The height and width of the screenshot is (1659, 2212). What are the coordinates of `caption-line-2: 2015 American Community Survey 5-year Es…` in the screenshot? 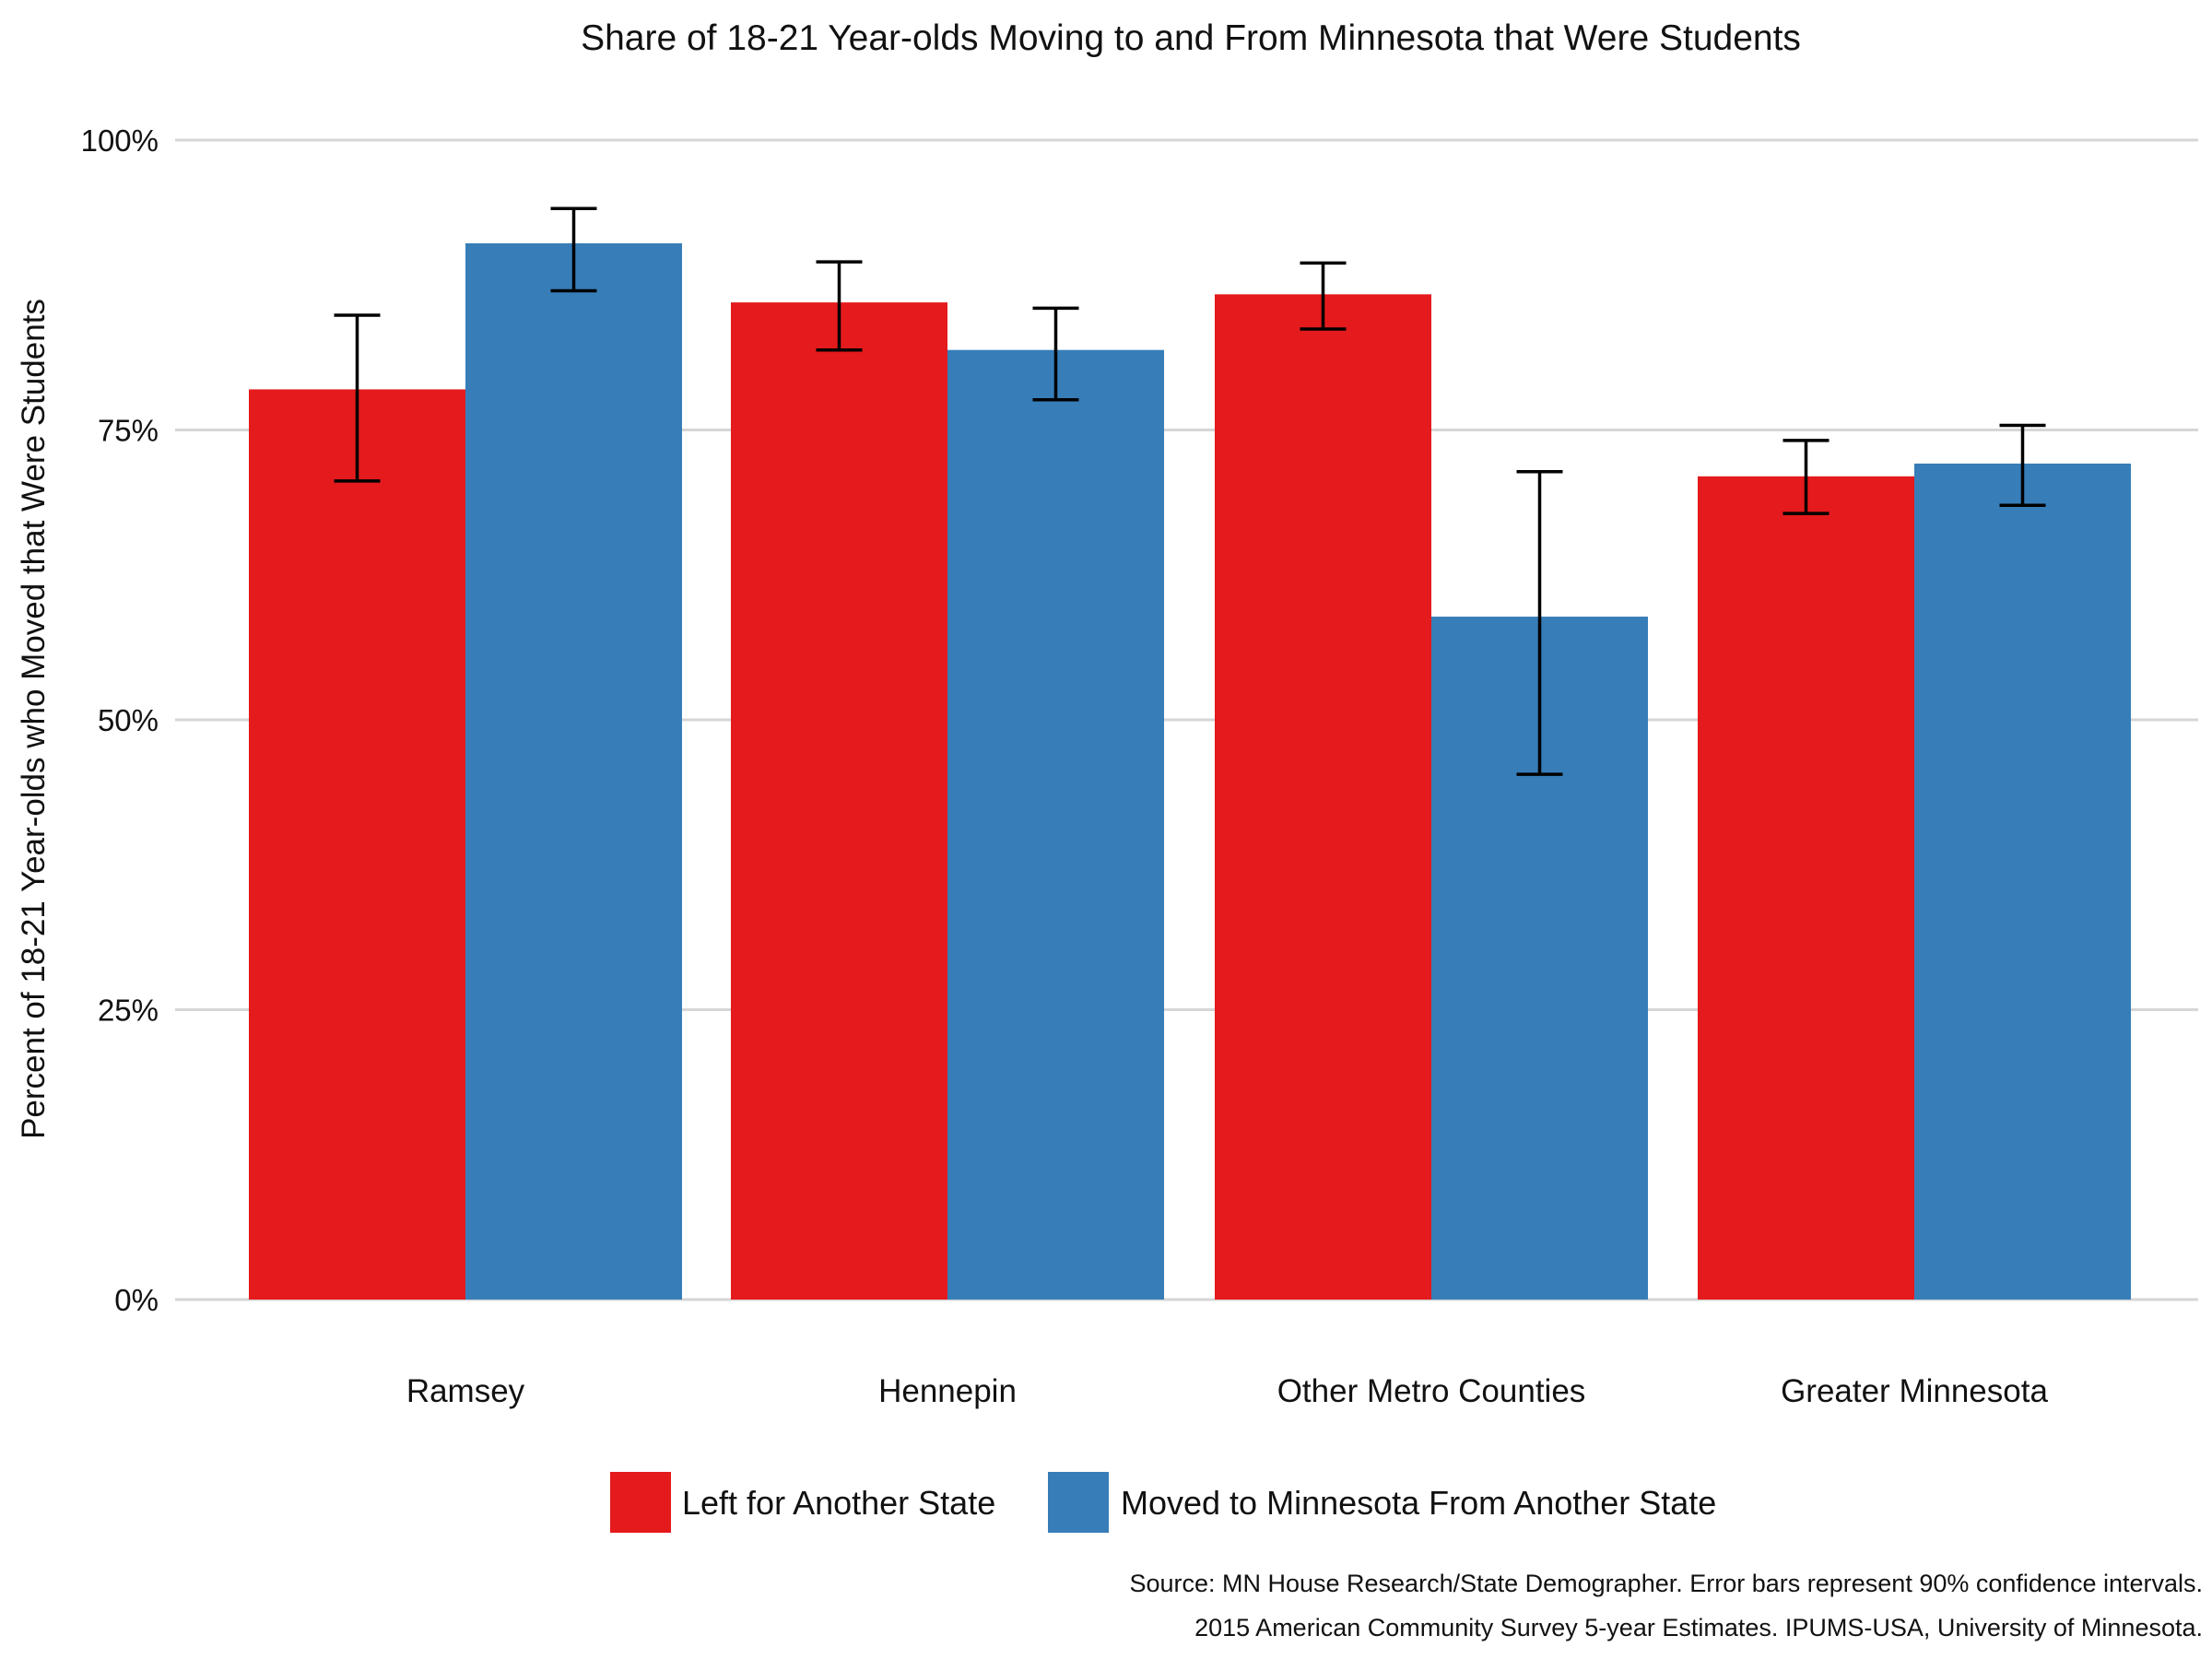 It's located at (1698, 1627).